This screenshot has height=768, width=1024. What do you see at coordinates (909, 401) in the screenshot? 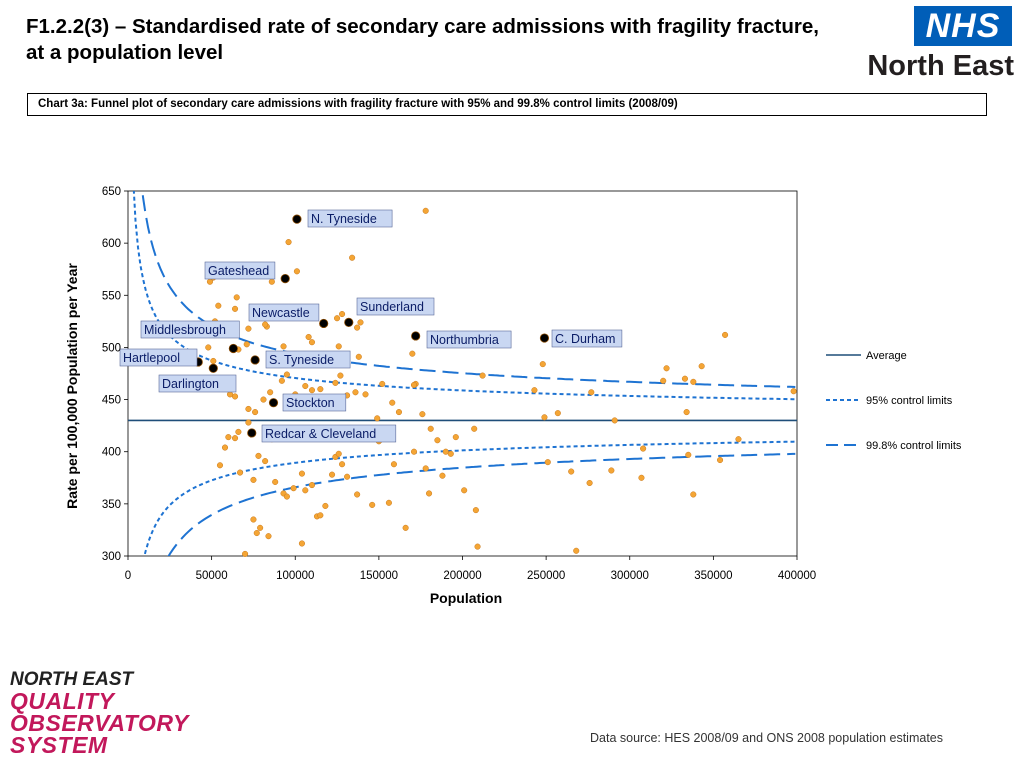
I see `legend-label: 95% control limits` at bounding box center [909, 401].